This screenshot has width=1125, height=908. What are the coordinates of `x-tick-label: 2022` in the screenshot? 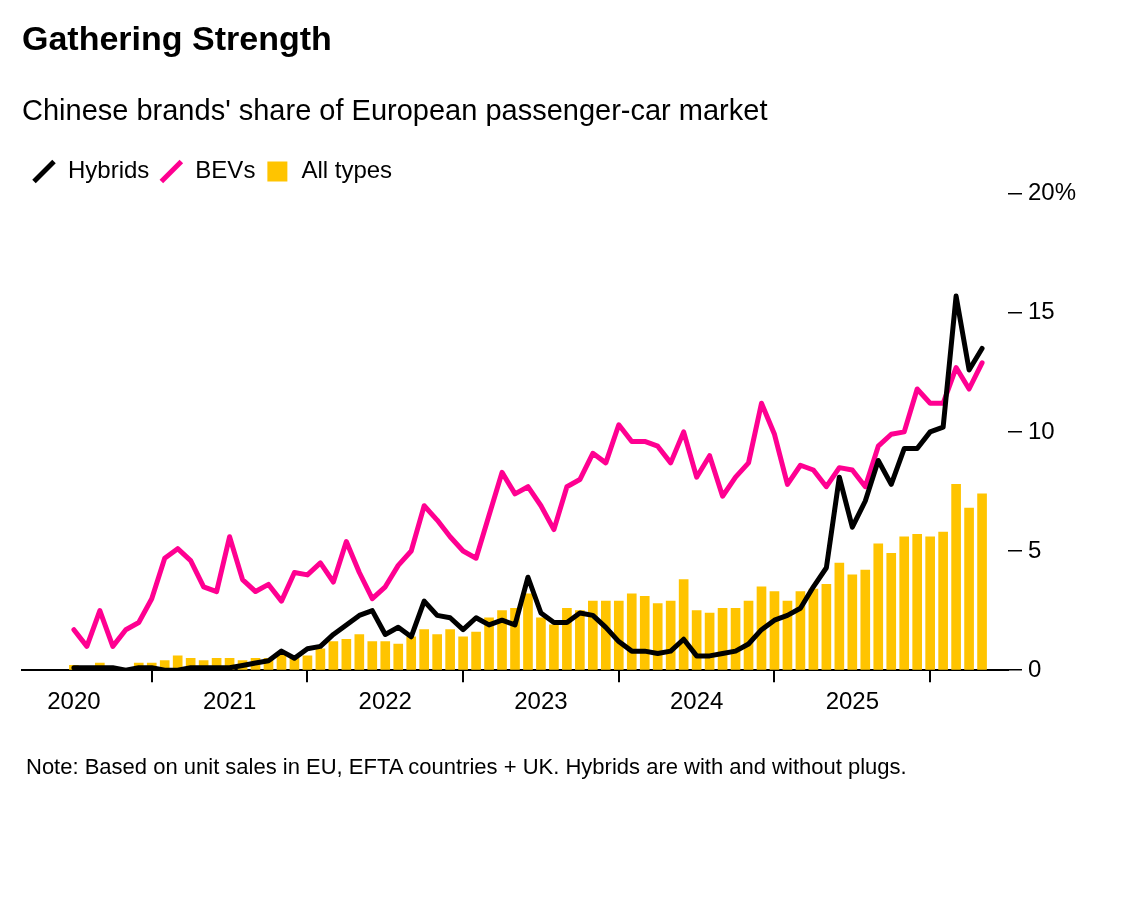 It's located at (385, 701).